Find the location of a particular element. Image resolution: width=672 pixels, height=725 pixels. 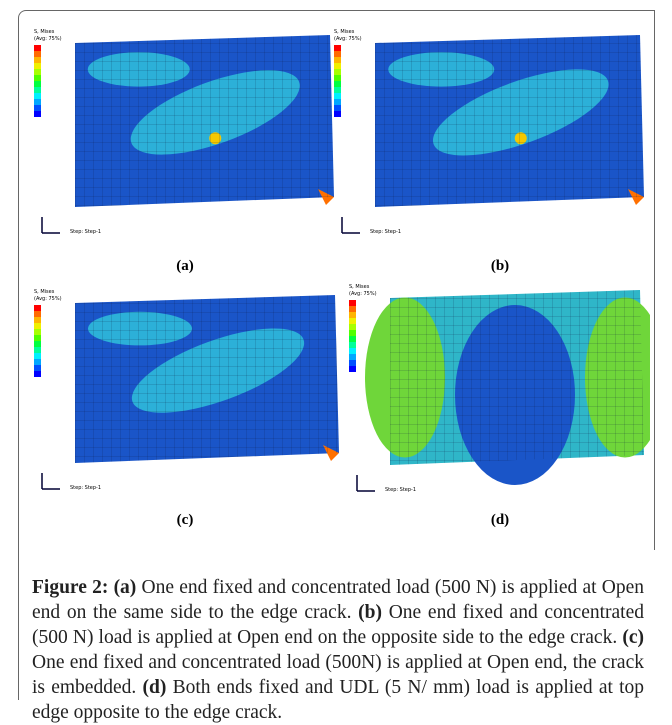

panel-label: (b) is located at coordinates (500, 266).